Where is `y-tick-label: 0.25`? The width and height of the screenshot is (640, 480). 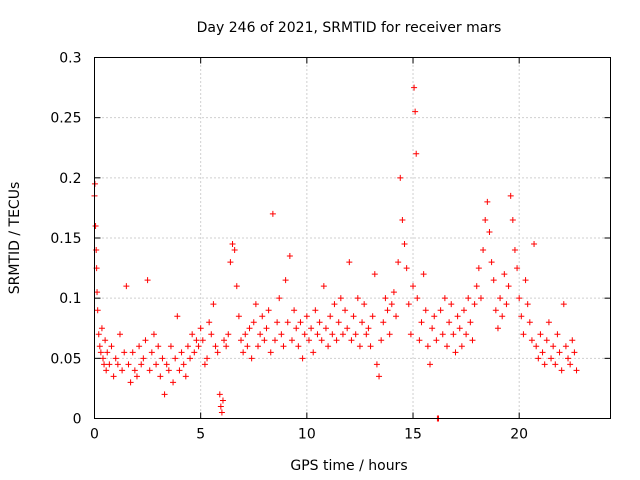 y-tick-label: 0.25 is located at coordinates (65, 119).